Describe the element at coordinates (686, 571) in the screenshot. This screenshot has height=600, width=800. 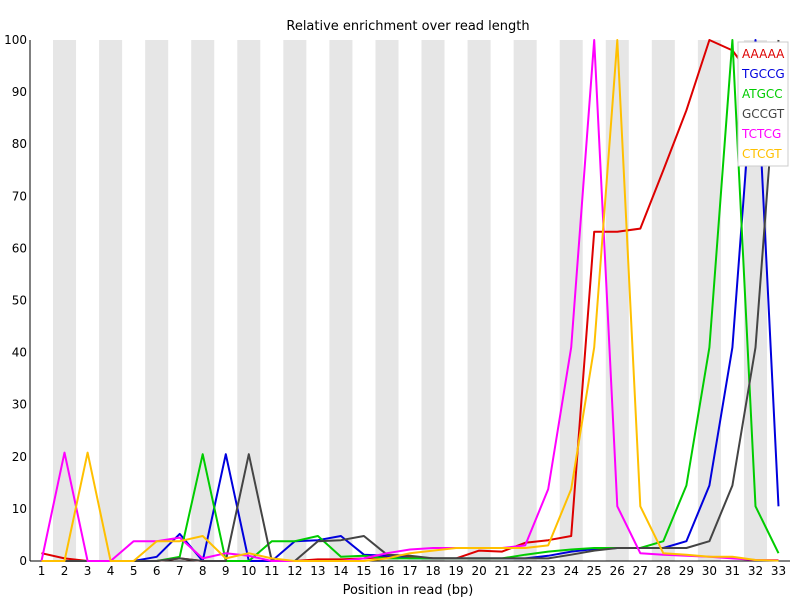
I see `x-tick-label: 29` at that location.